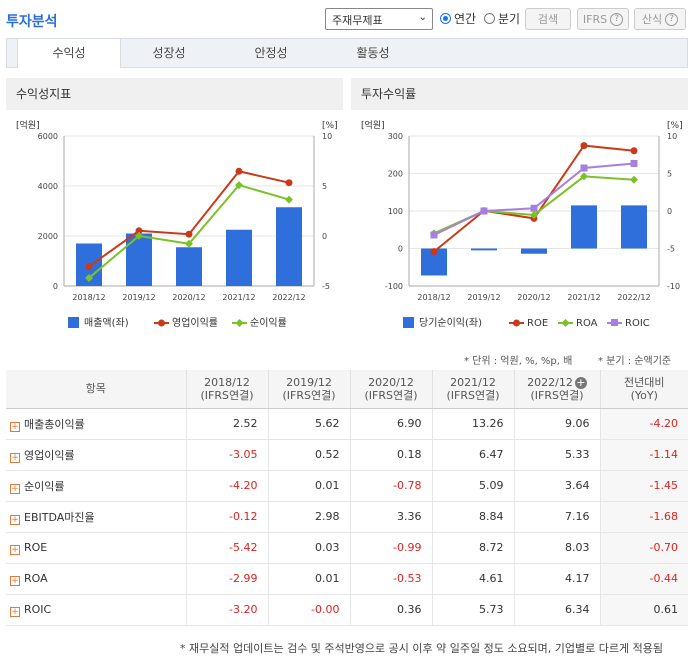 This screenshot has width=700, height=659. What do you see at coordinates (96, 424) in the screenshot?
I see `row-label-cell: + 매출총이익률` at bounding box center [96, 424].